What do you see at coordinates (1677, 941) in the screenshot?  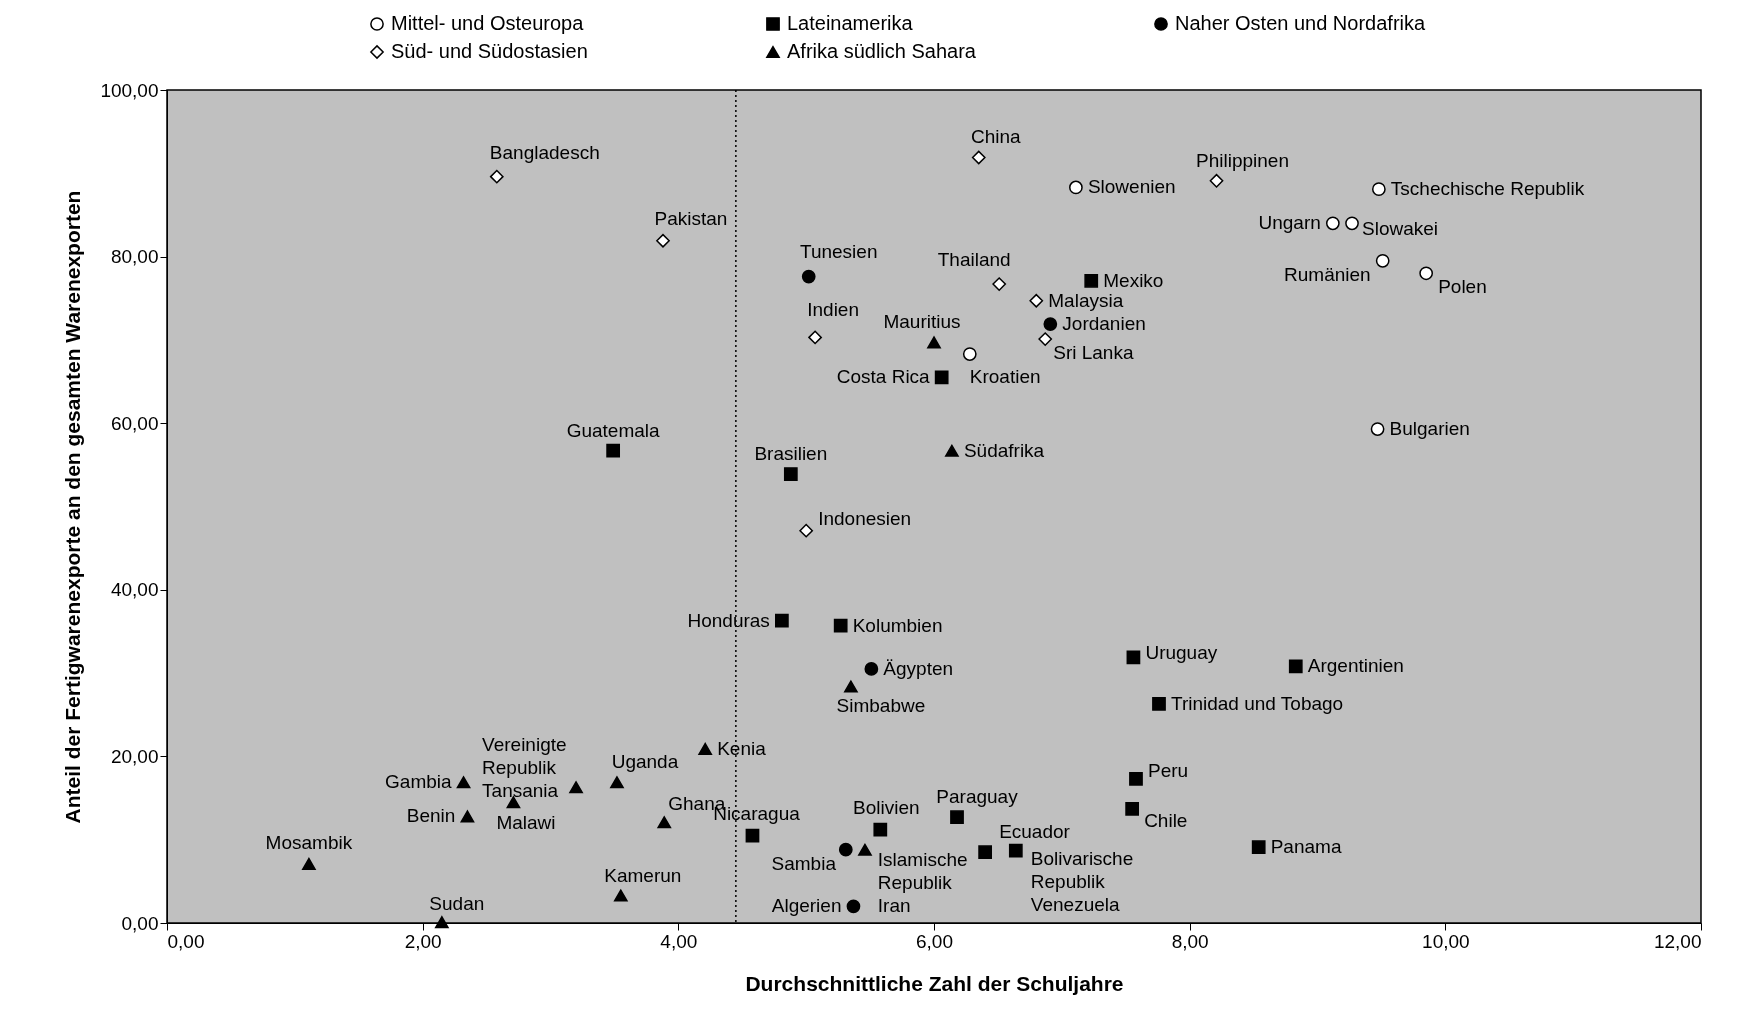 I see `x-tick-label: 12,00` at bounding box center [1677, 941].